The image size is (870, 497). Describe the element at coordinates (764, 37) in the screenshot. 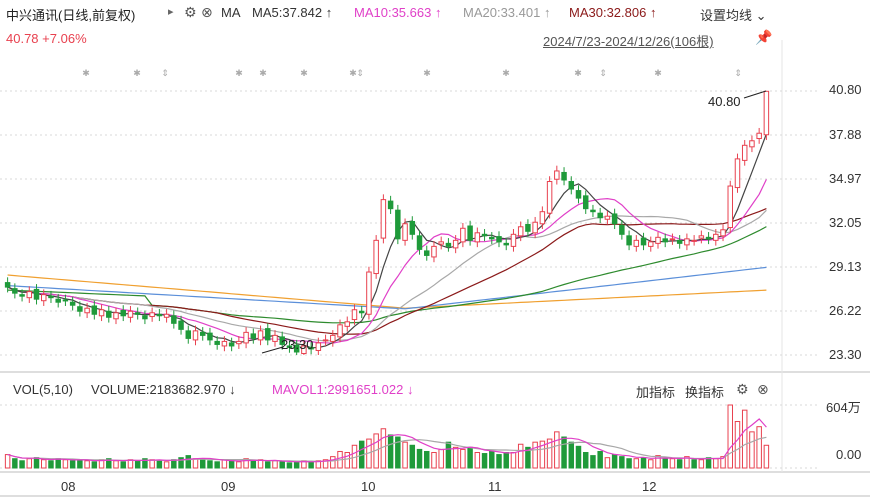

I see `pin-icon: 📌` at that location.